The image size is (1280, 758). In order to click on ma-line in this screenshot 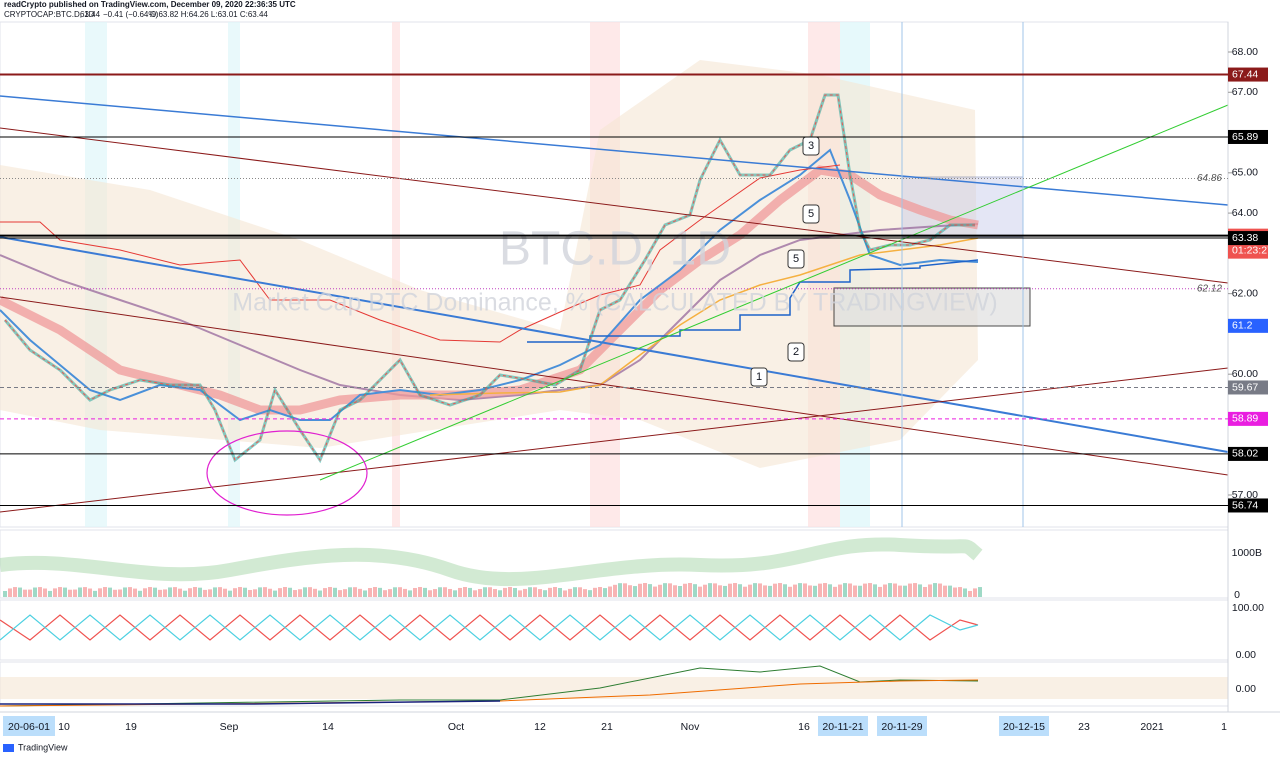, I will do `click(704, 316)`.